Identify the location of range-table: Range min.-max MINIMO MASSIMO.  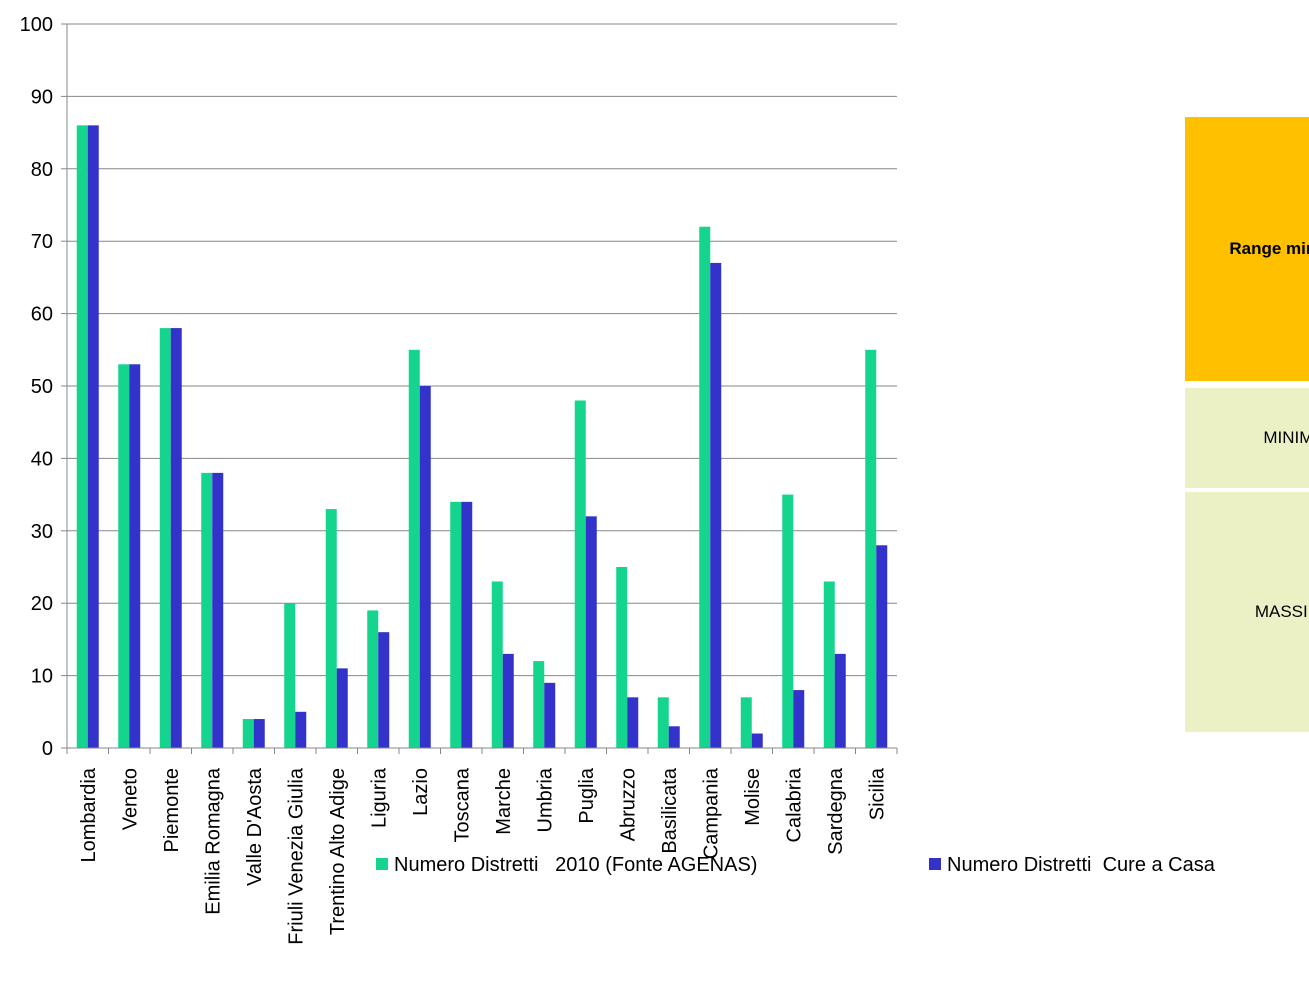
(1247, 424).